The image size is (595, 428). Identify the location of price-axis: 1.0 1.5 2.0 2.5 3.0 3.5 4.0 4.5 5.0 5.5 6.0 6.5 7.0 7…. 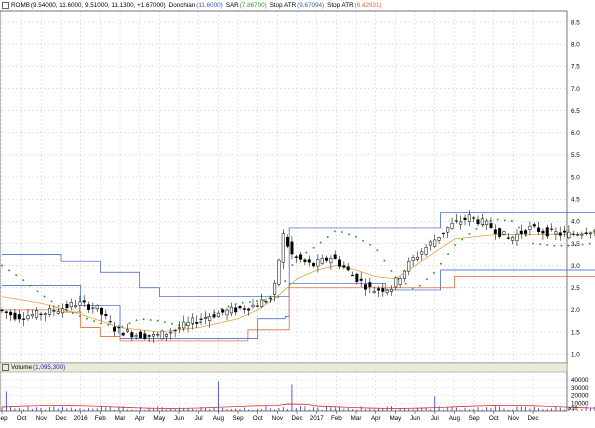
(575, 188).